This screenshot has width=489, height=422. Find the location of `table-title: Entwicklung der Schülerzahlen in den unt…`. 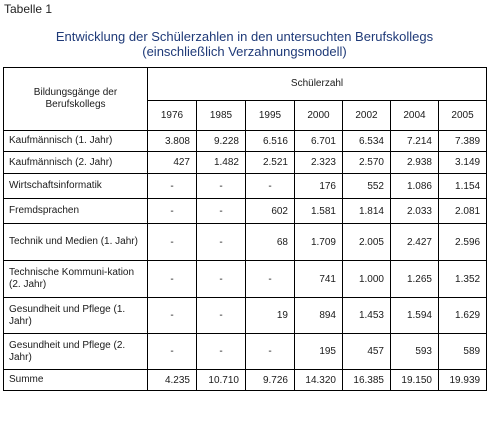

table-title: Entwicklung der Schülerzahlen in den unt… is located at coordinates (244, 36).